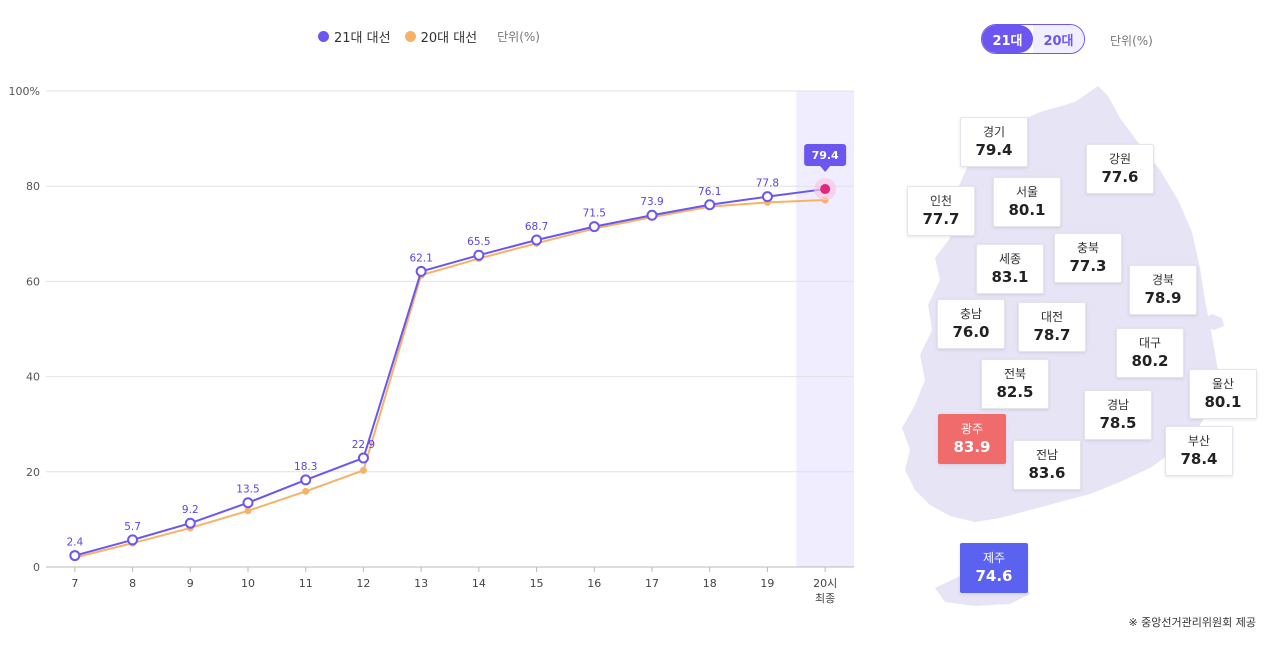 This screenshot has width=1280, height=659. I want to click on data-label: 13.5, so click(247, 490).